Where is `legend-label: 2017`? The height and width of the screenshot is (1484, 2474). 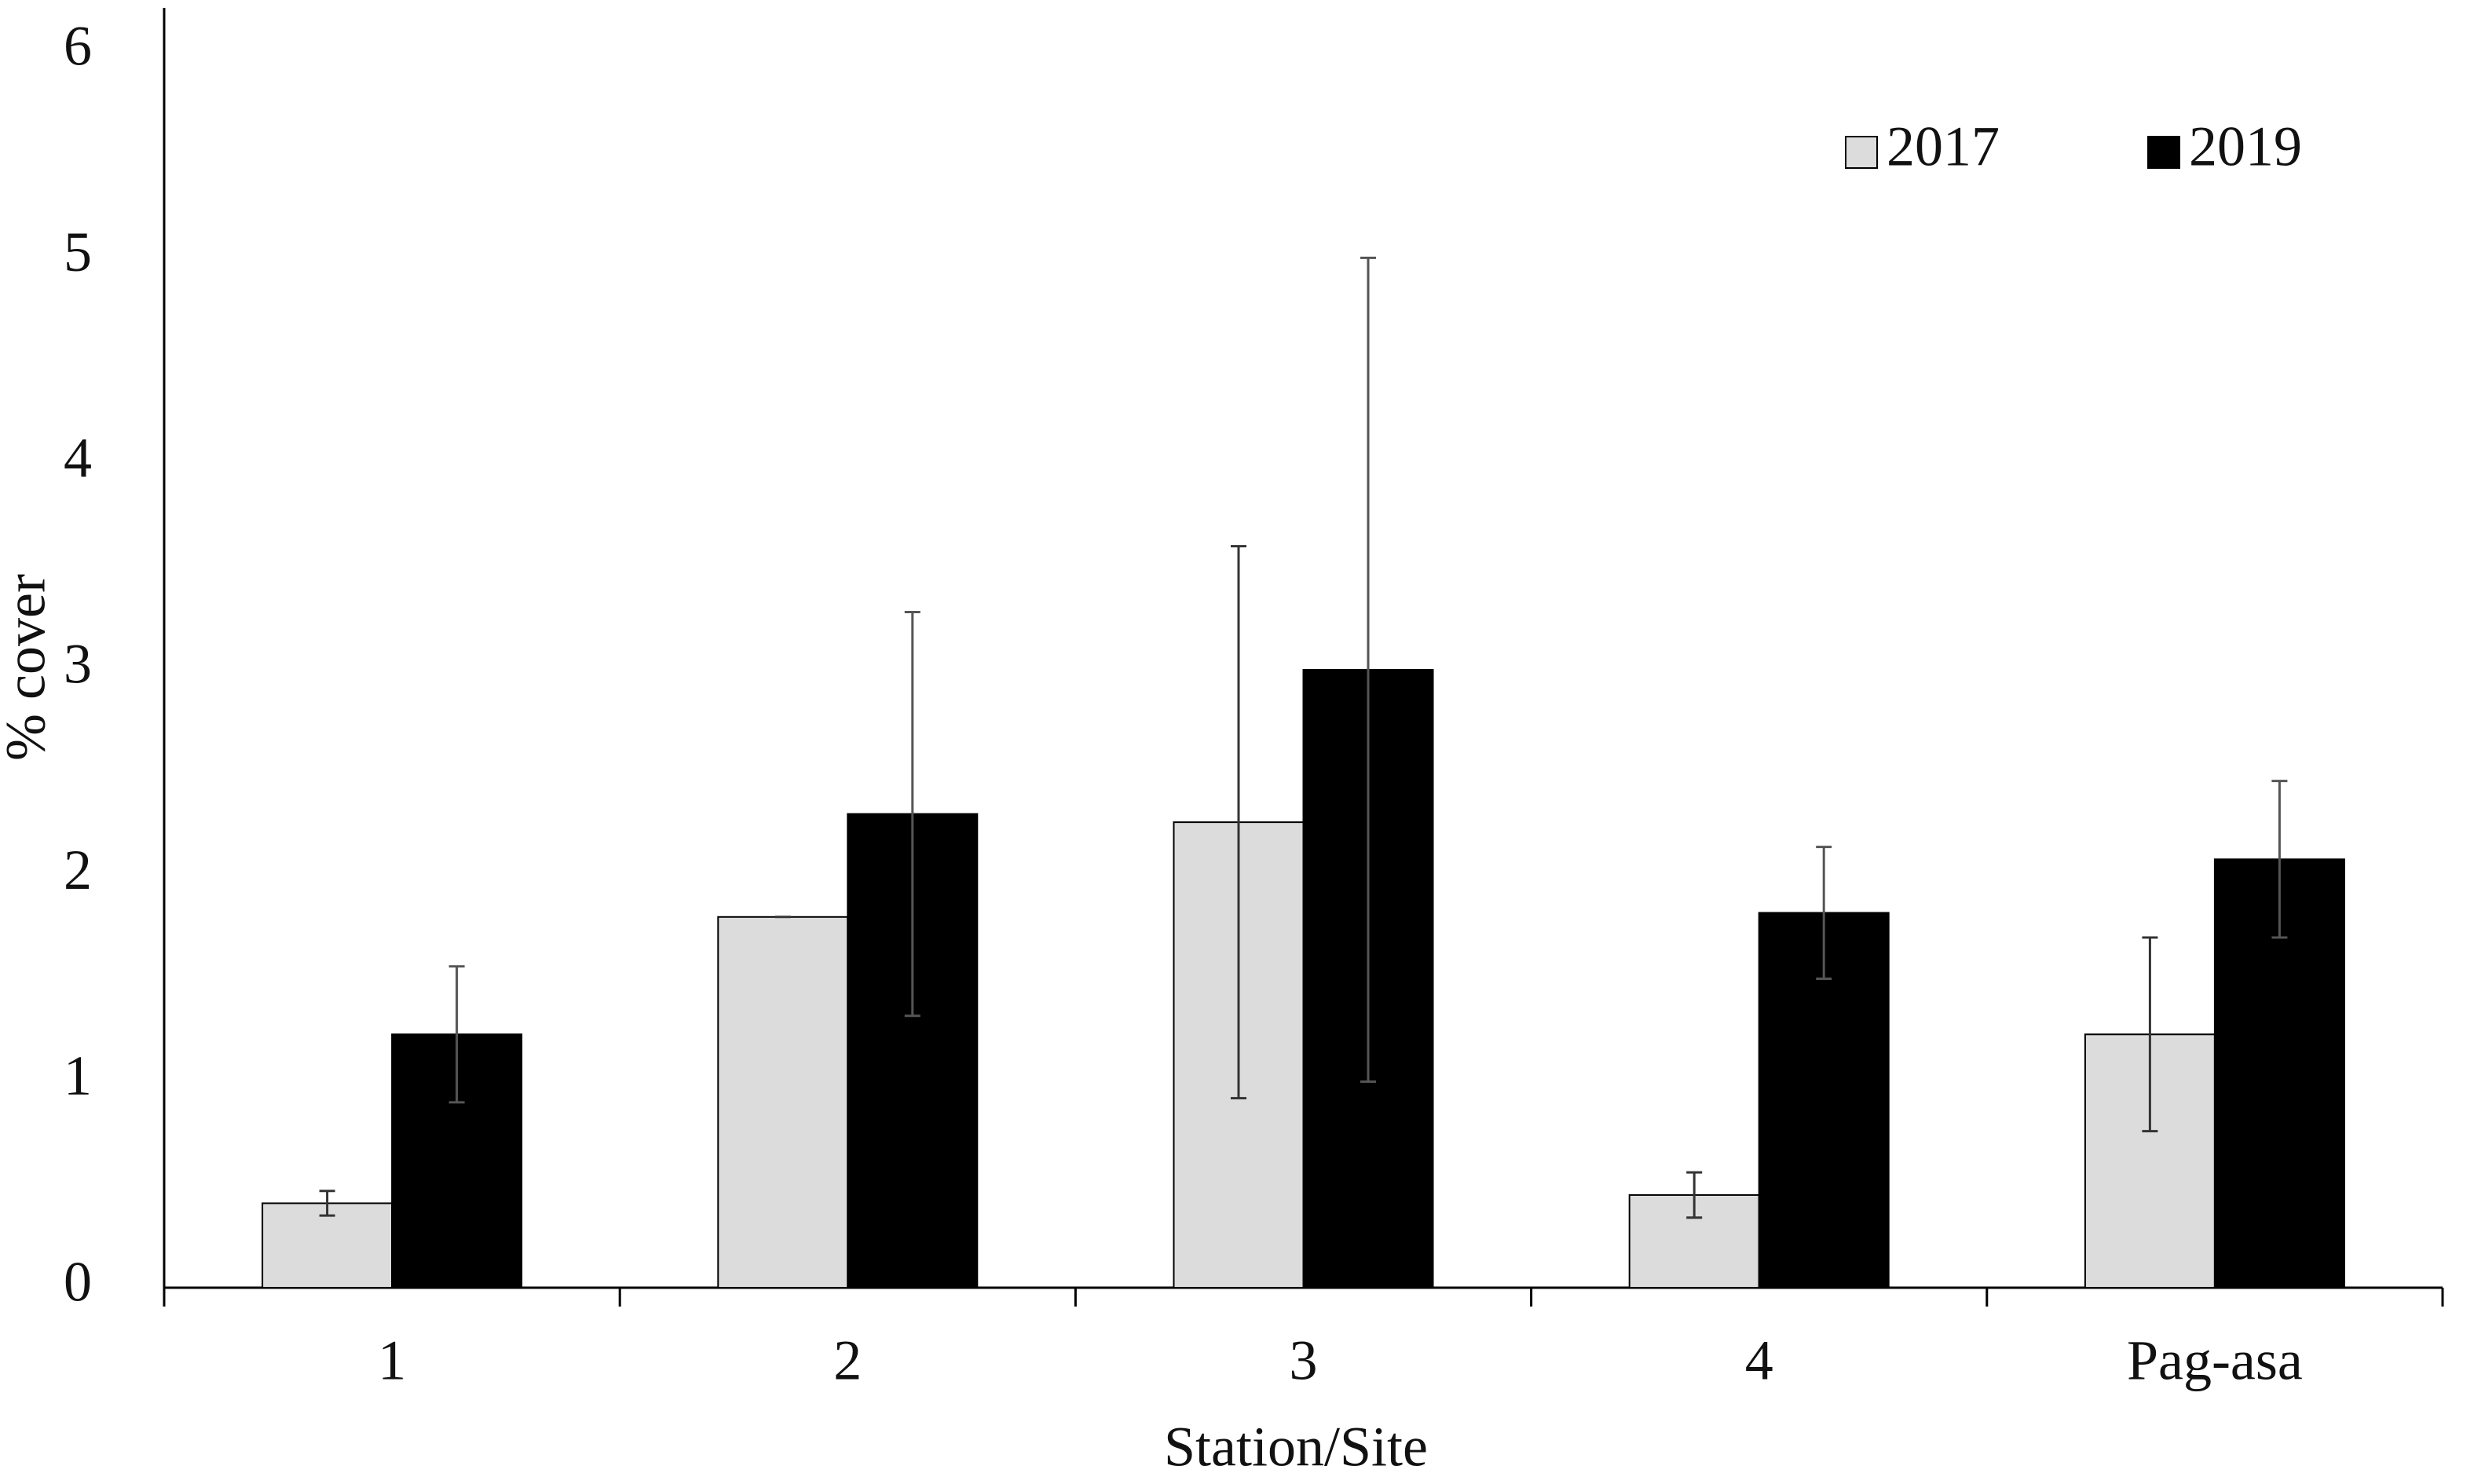
legend-label: 2017 is located at coordinates (1944, 146).